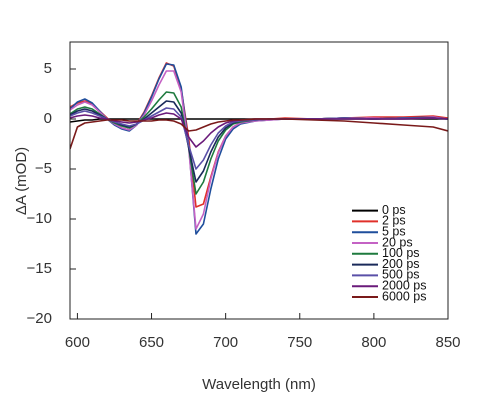 This screenshot has width=477, height=413. What do you see at coordinates (401, 264) in the screenshot?
I see `legend-label: 200 ps` at bounding box center [401, 264].